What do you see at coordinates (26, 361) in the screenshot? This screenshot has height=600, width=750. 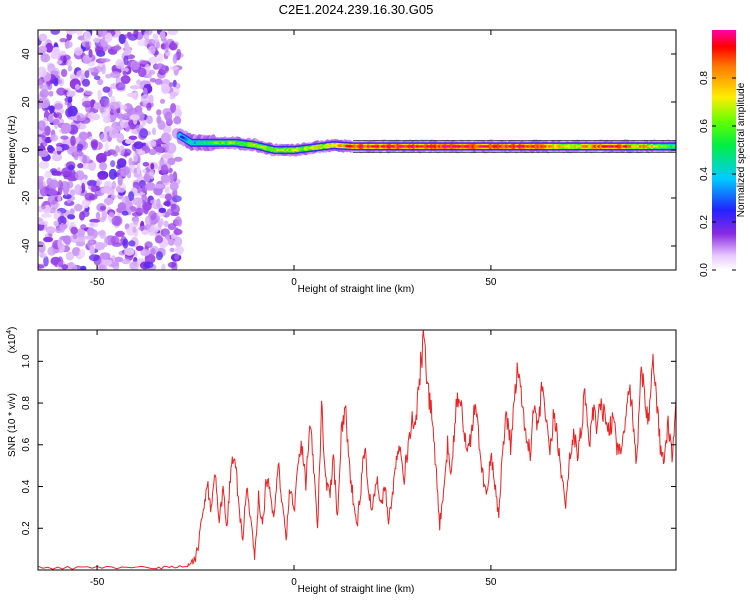 I see `bottom-y-tick-label: 1.0` at bounding box center [26, 361].